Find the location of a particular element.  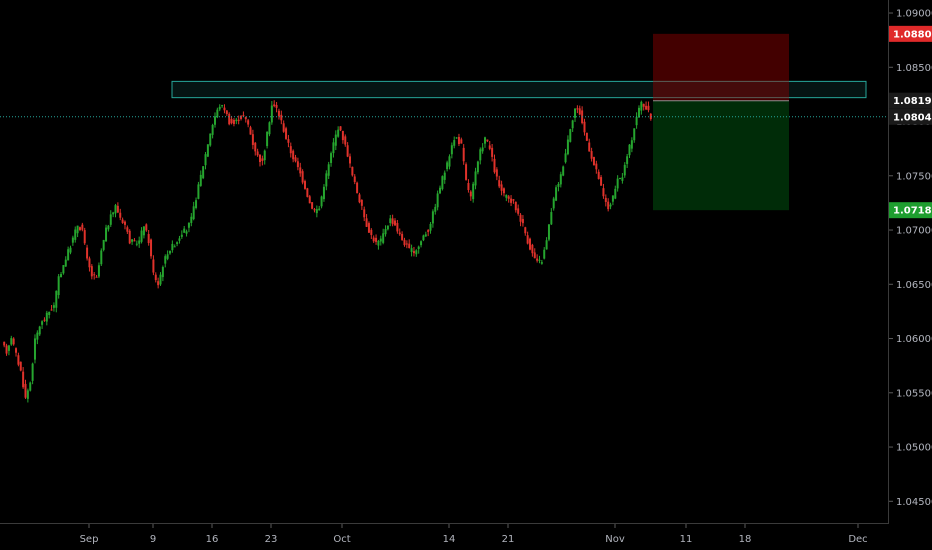

y-tick-label: 1.07500 is located at coordinates (914, 176).